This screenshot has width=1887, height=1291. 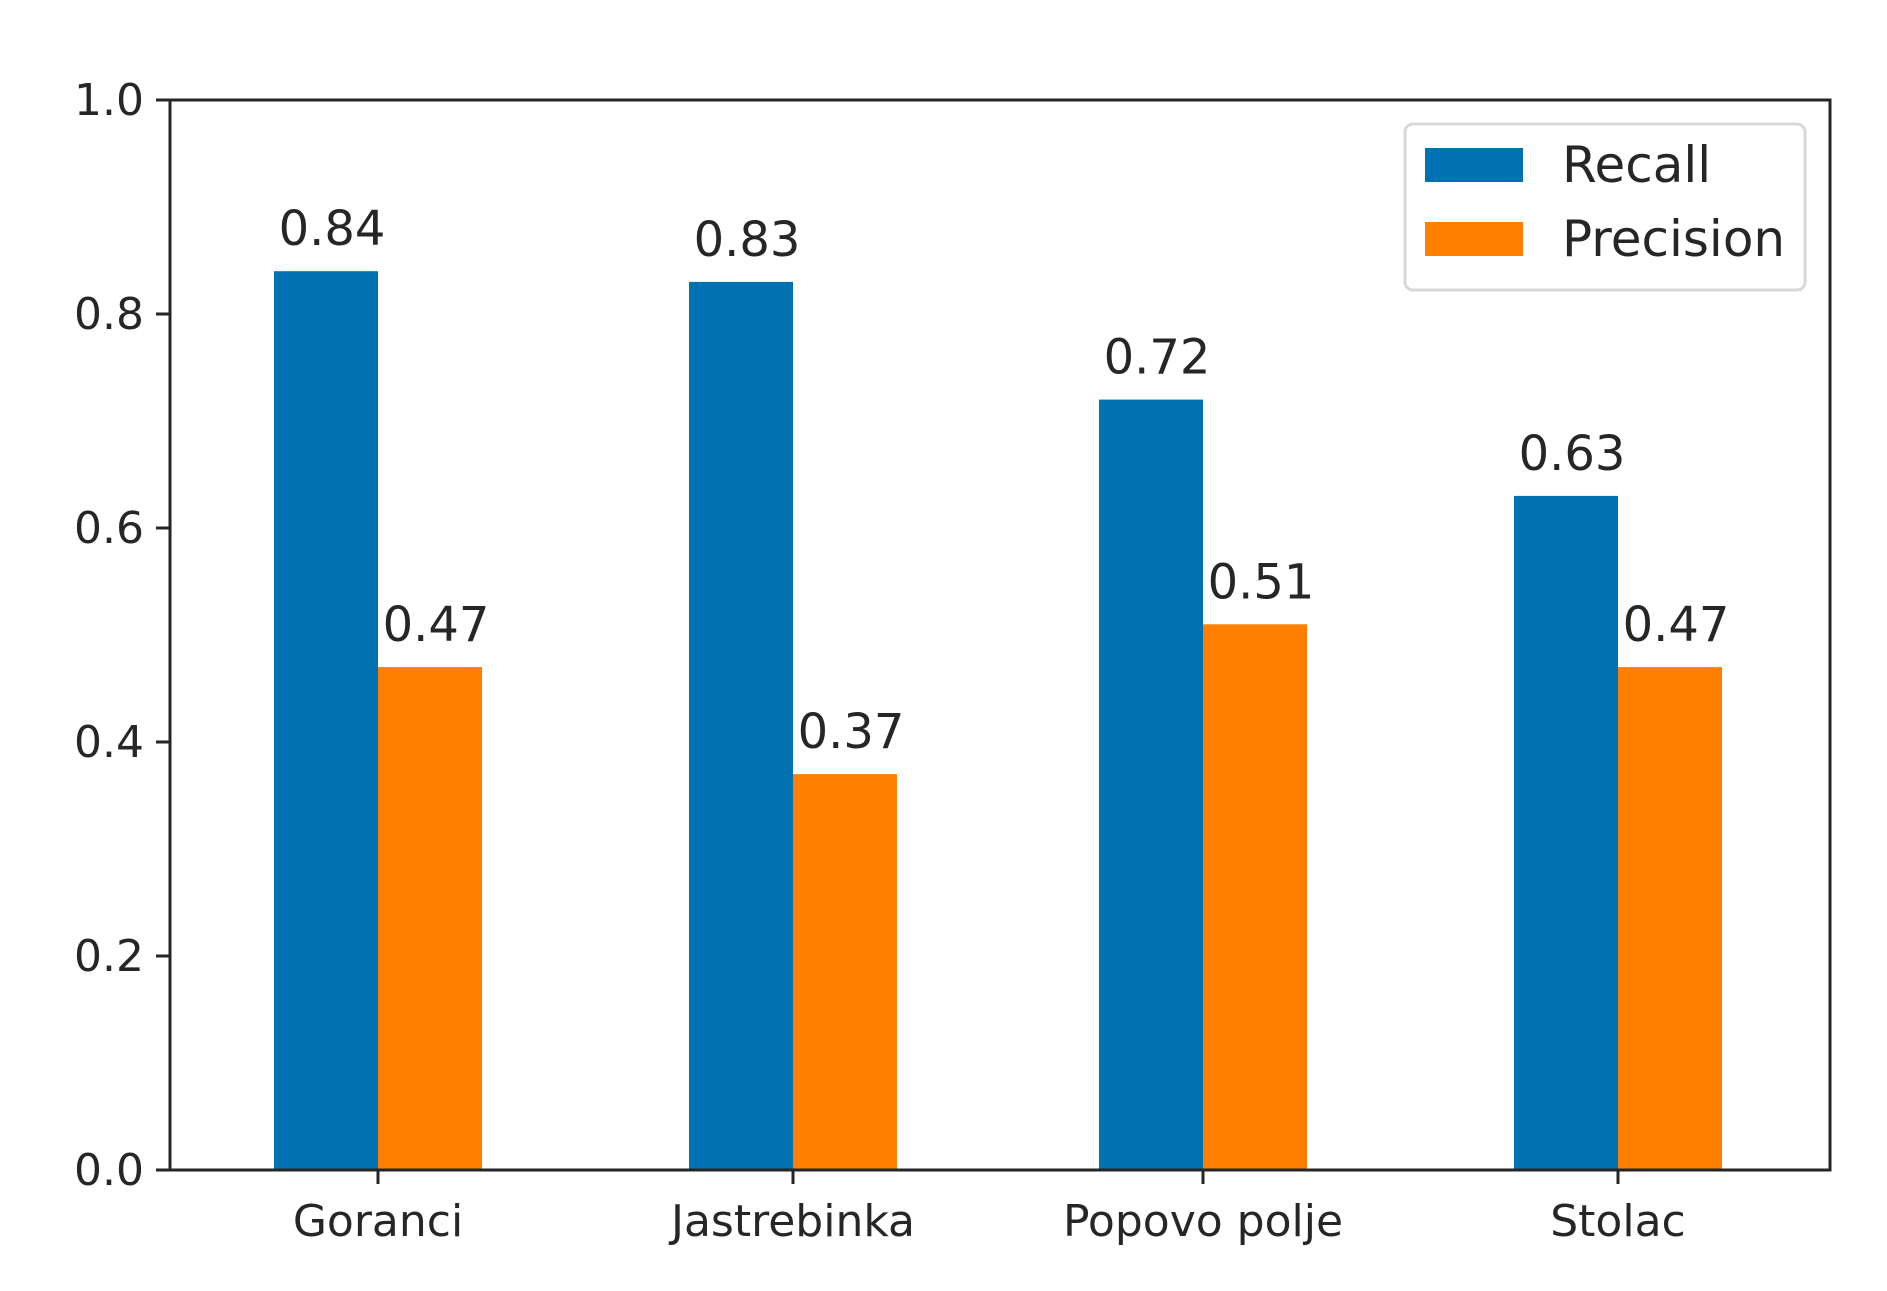 What do you see at coordinates (1673, 239) in the screenshot?
I see `legend-label-precision: Precision` at bounding box center [1673, 239].